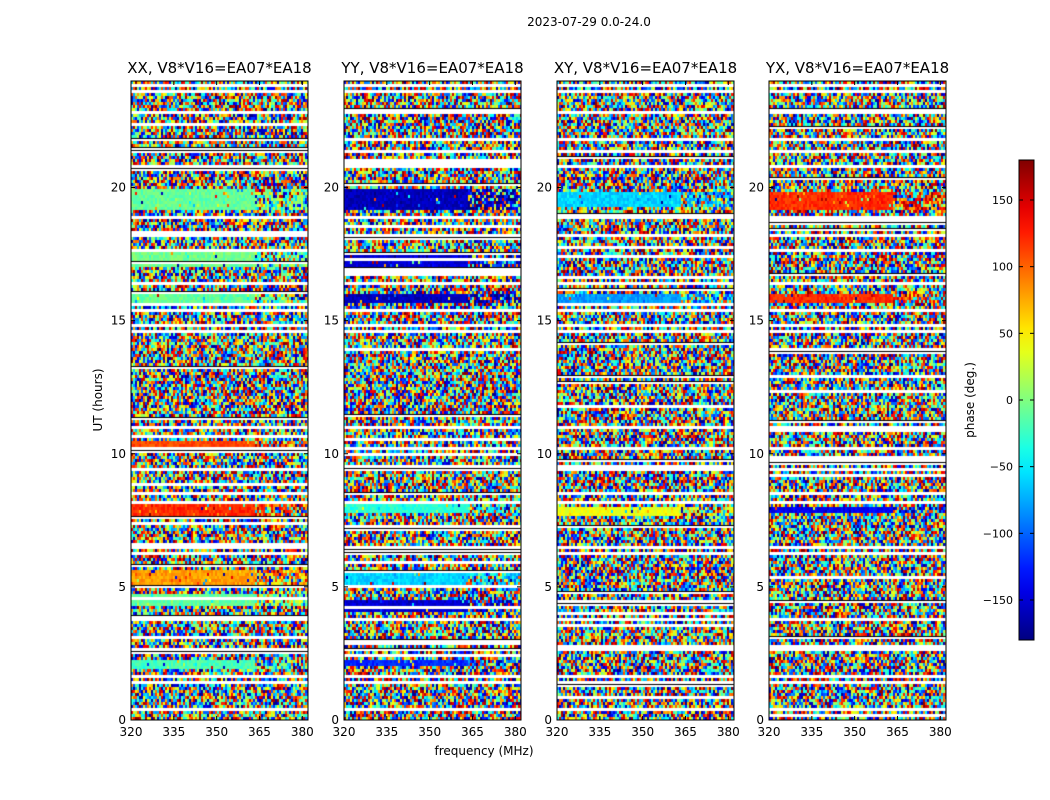  Describe the element at coordinates (98, 399) in the screenshot. I see `y-axis-label: UT (hours)` at that location.